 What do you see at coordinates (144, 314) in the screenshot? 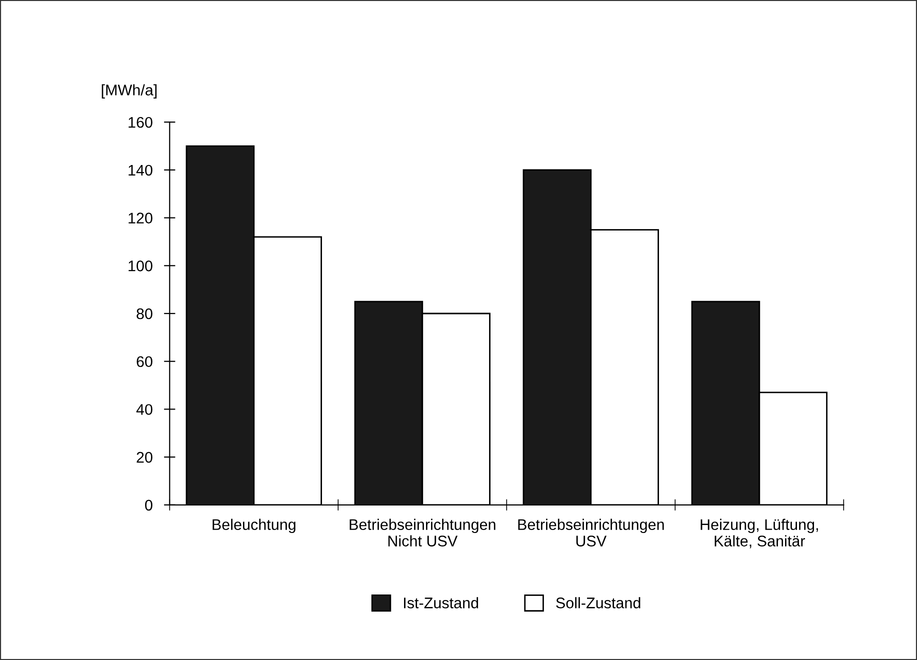
I see `y-tick-label: 80` at bounding box center [144, 314].